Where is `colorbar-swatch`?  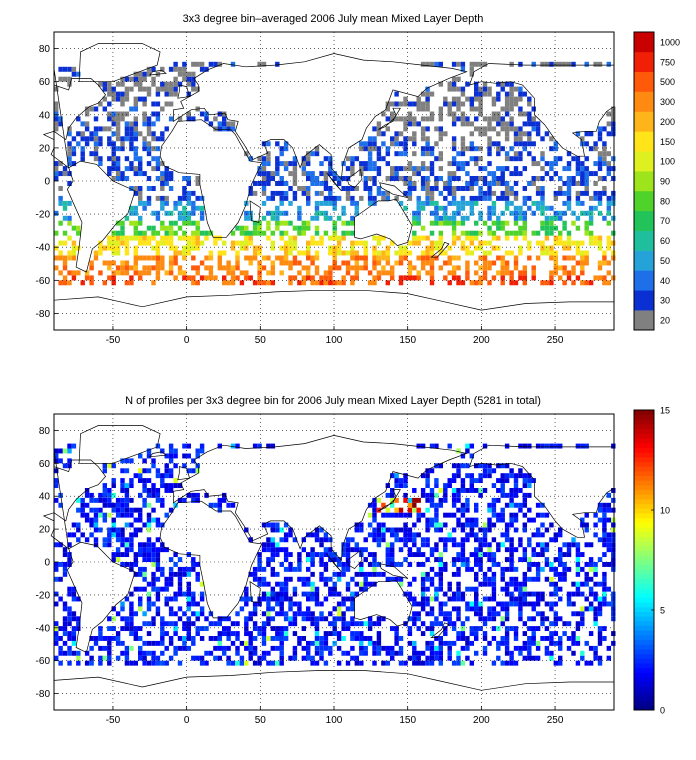 colorbar-swatch is located at coordinates (644, 280).